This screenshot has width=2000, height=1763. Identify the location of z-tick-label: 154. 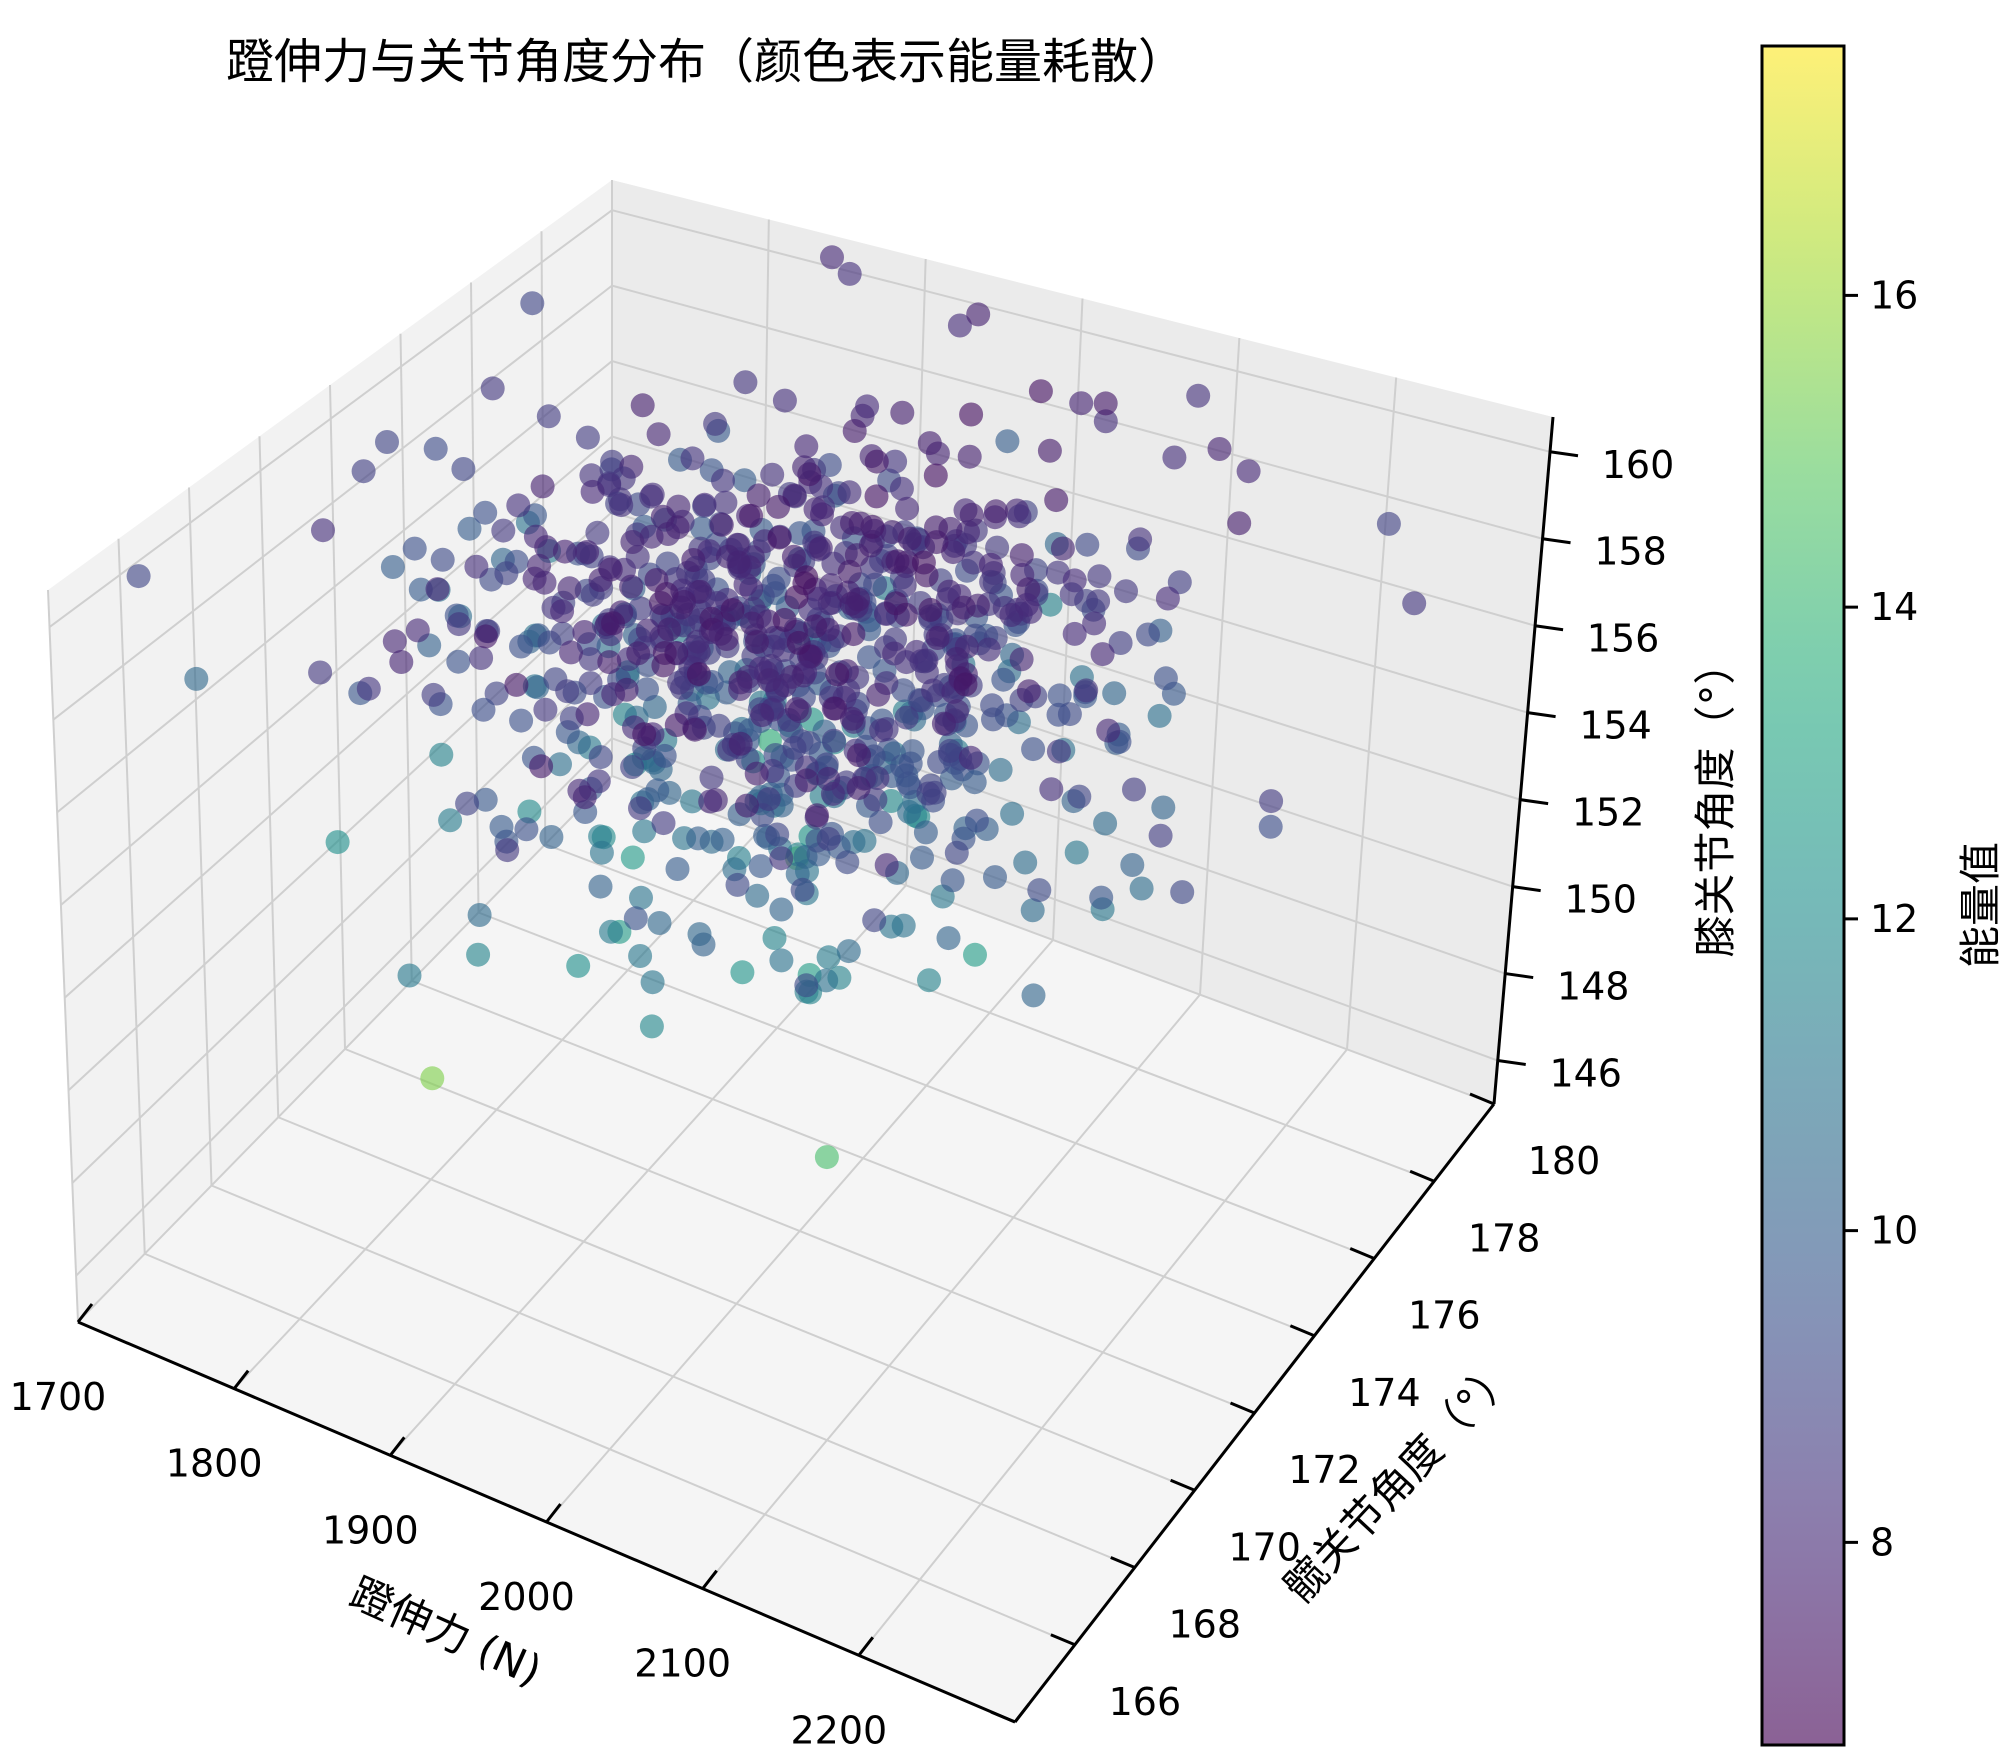
(1615, 726).